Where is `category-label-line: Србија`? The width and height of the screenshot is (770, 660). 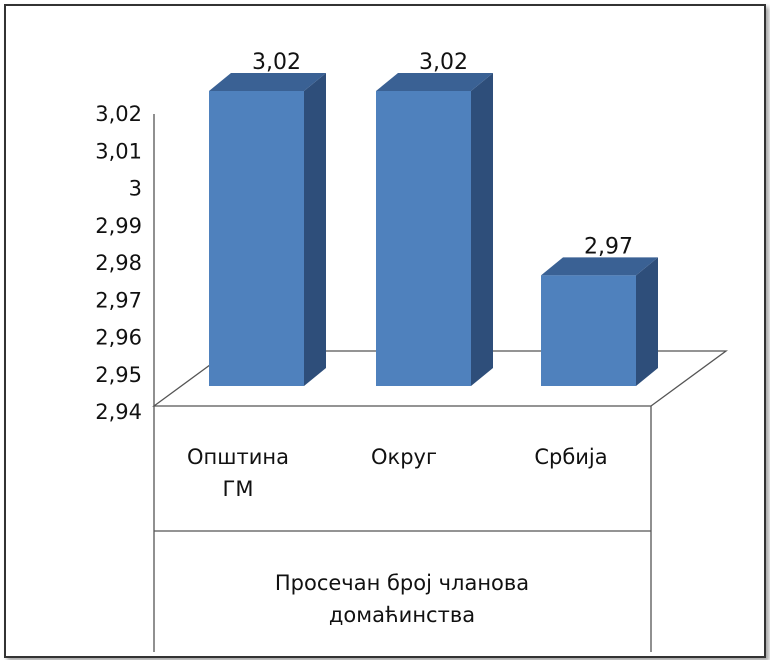 category-label-line: Србија is located at coordinates (570, 457).